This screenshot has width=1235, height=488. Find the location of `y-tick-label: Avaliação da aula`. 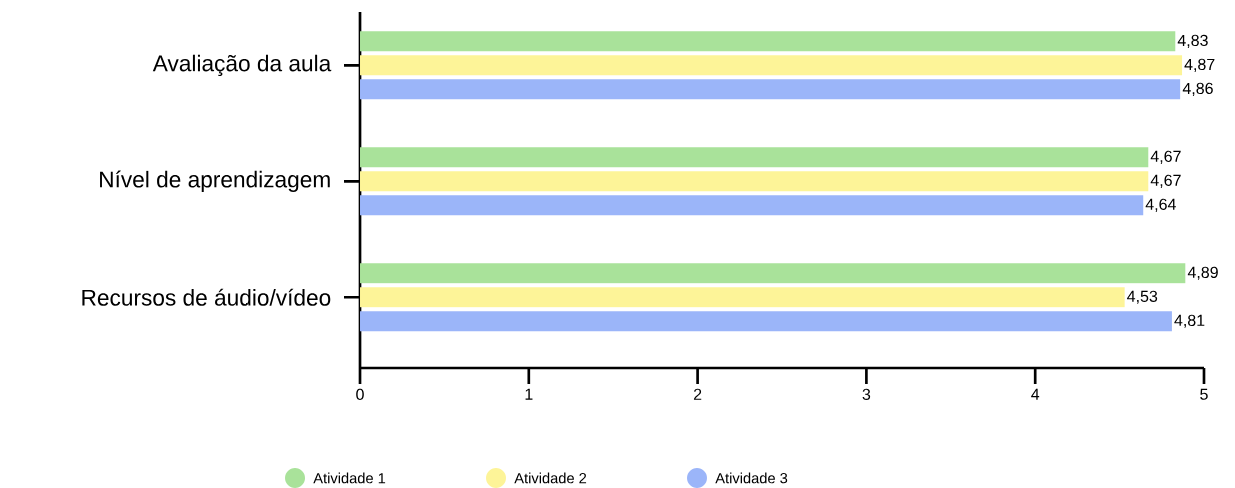

y-tick-label: Avaliação da aula is located at coordinates (242, 65).